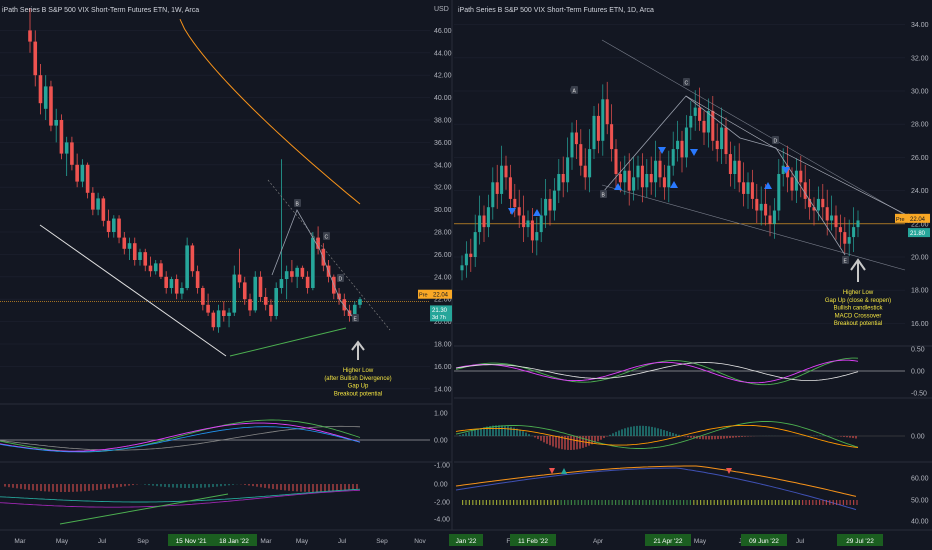 This screenshot has height=550, width=932. What do you see at coordinates (764, 541) in the screenshot?
I see `x-tick-label: 09 Jun '22` at bounding box center [764, 541].